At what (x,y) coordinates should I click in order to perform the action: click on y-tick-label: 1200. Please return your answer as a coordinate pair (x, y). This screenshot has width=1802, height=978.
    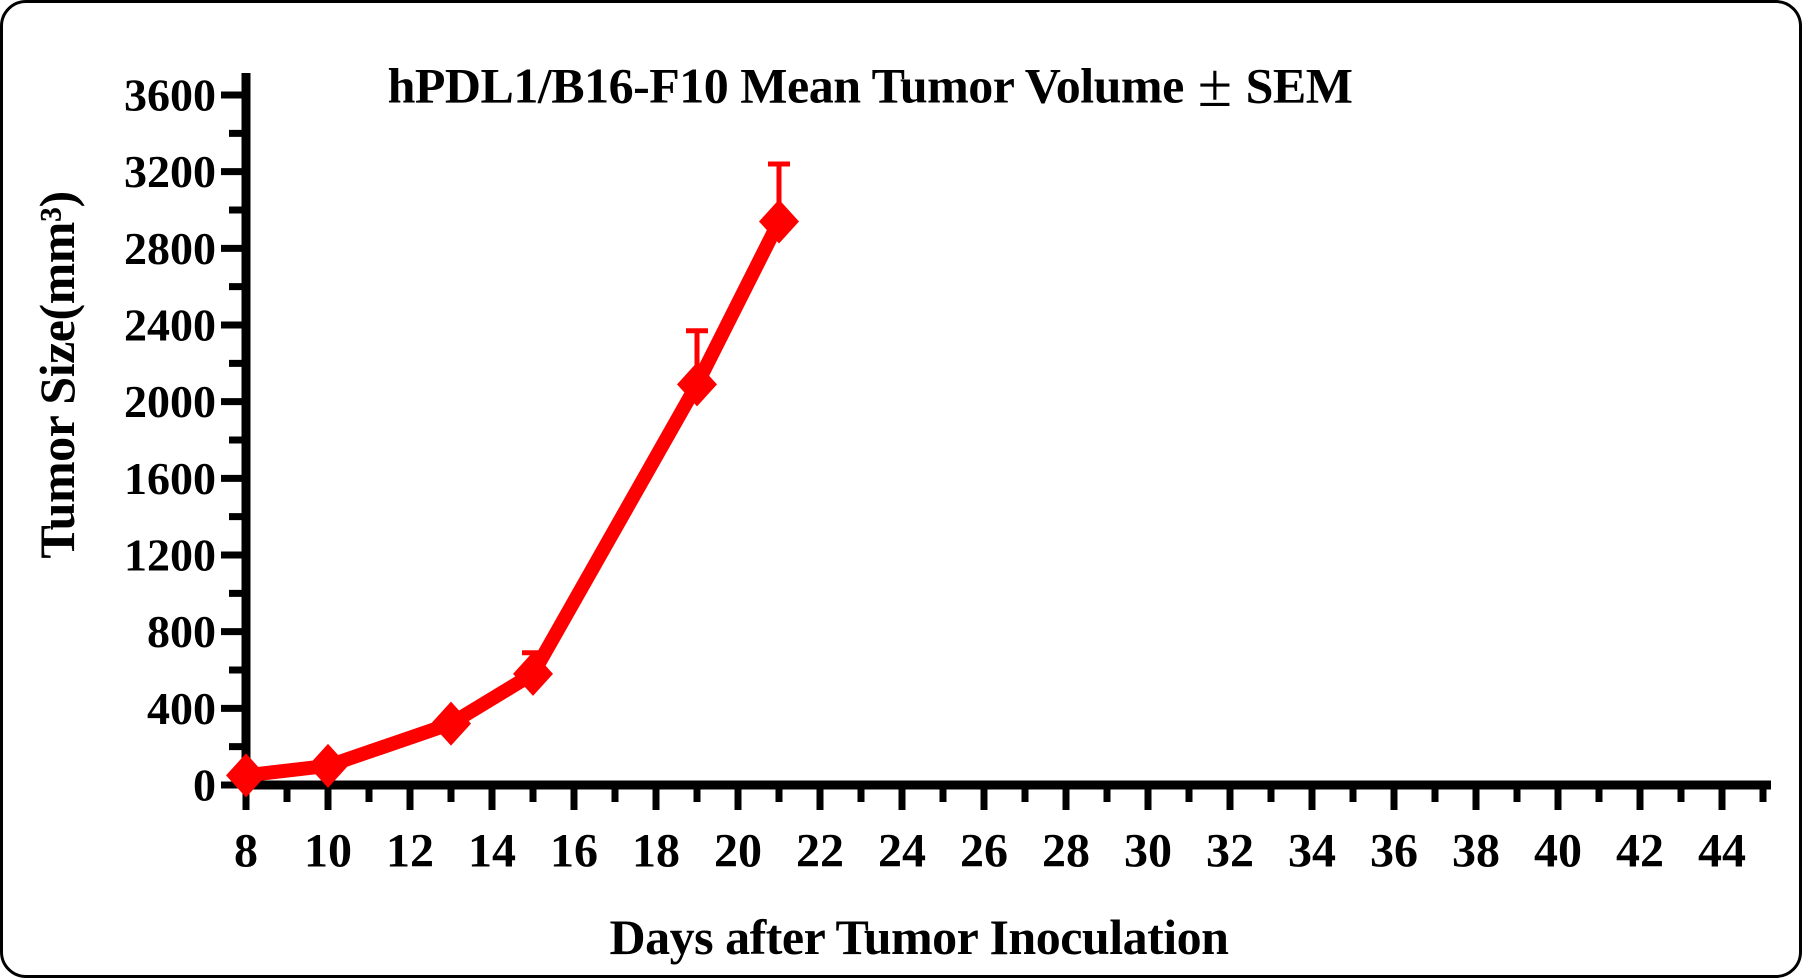
    Looking at the image, I should click on (170, 555).